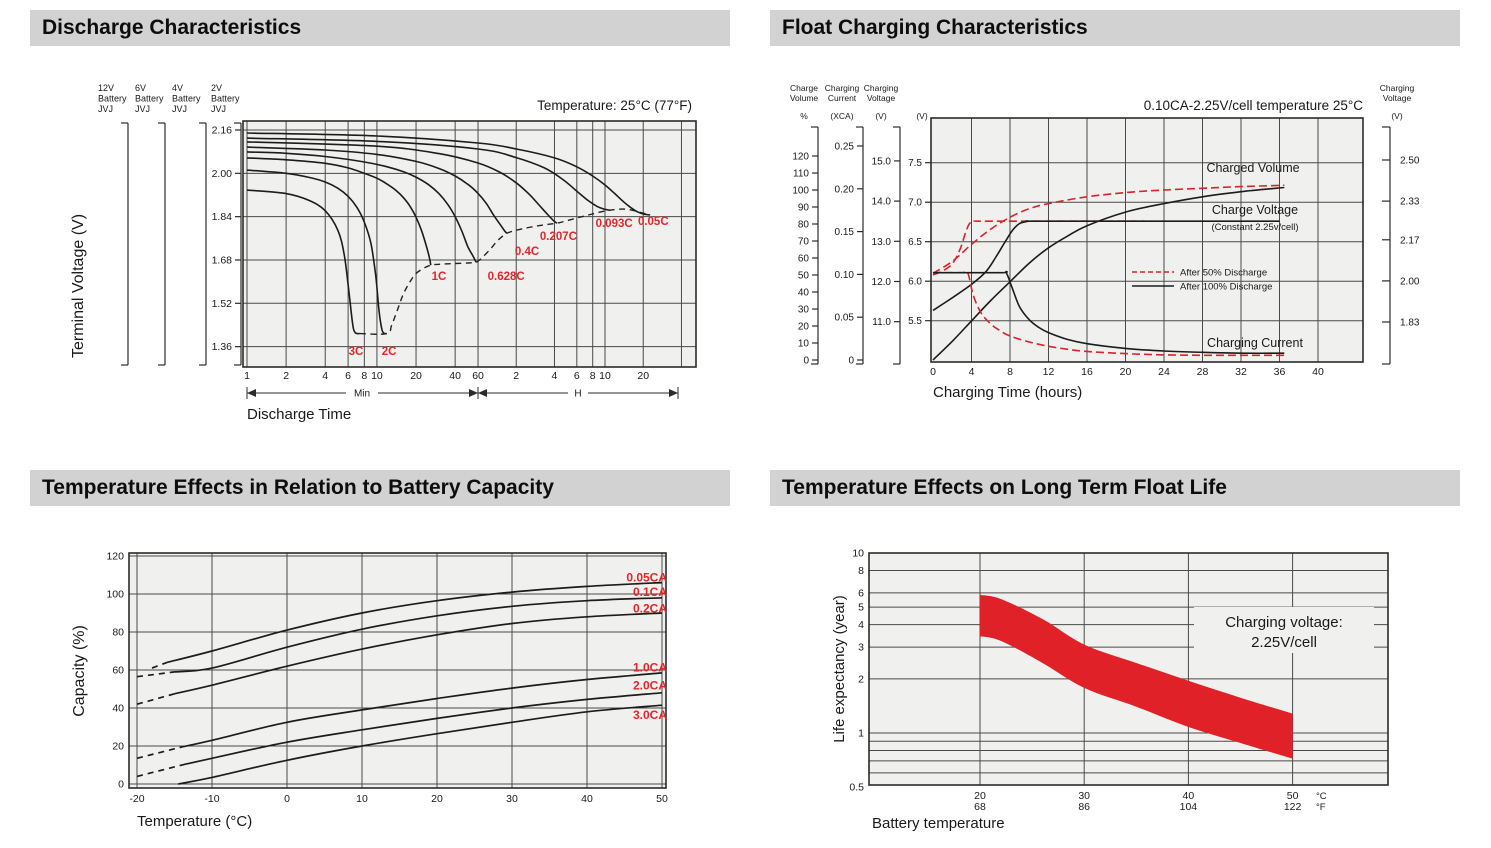  What do you see at coordinates (1284, 642) in the screenshot?
I see `svg-text: 2.25V/cell` at bounding box center [1284, 642].